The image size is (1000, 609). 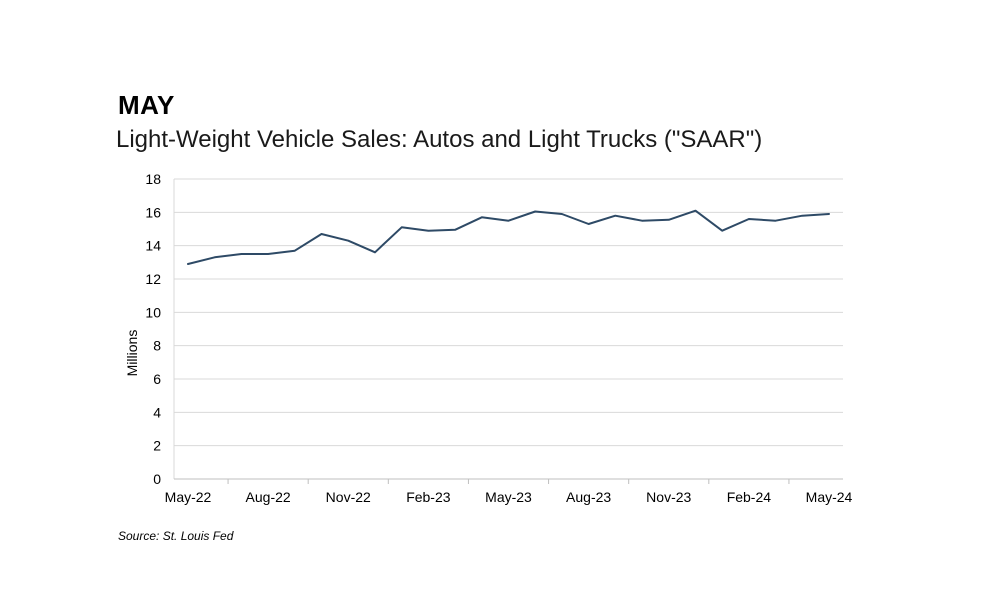 What do you see at coordinates (668, 497) in the screenshot?
I see `x-tick-label: Nov-23` at bounding box center [668, 497].